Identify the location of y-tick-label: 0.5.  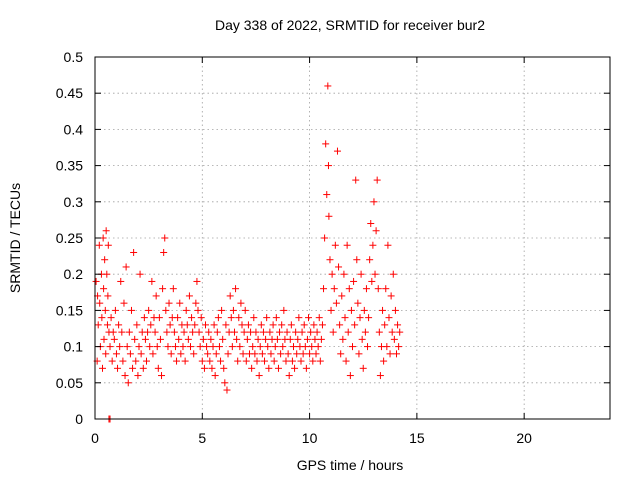
(74, 57).